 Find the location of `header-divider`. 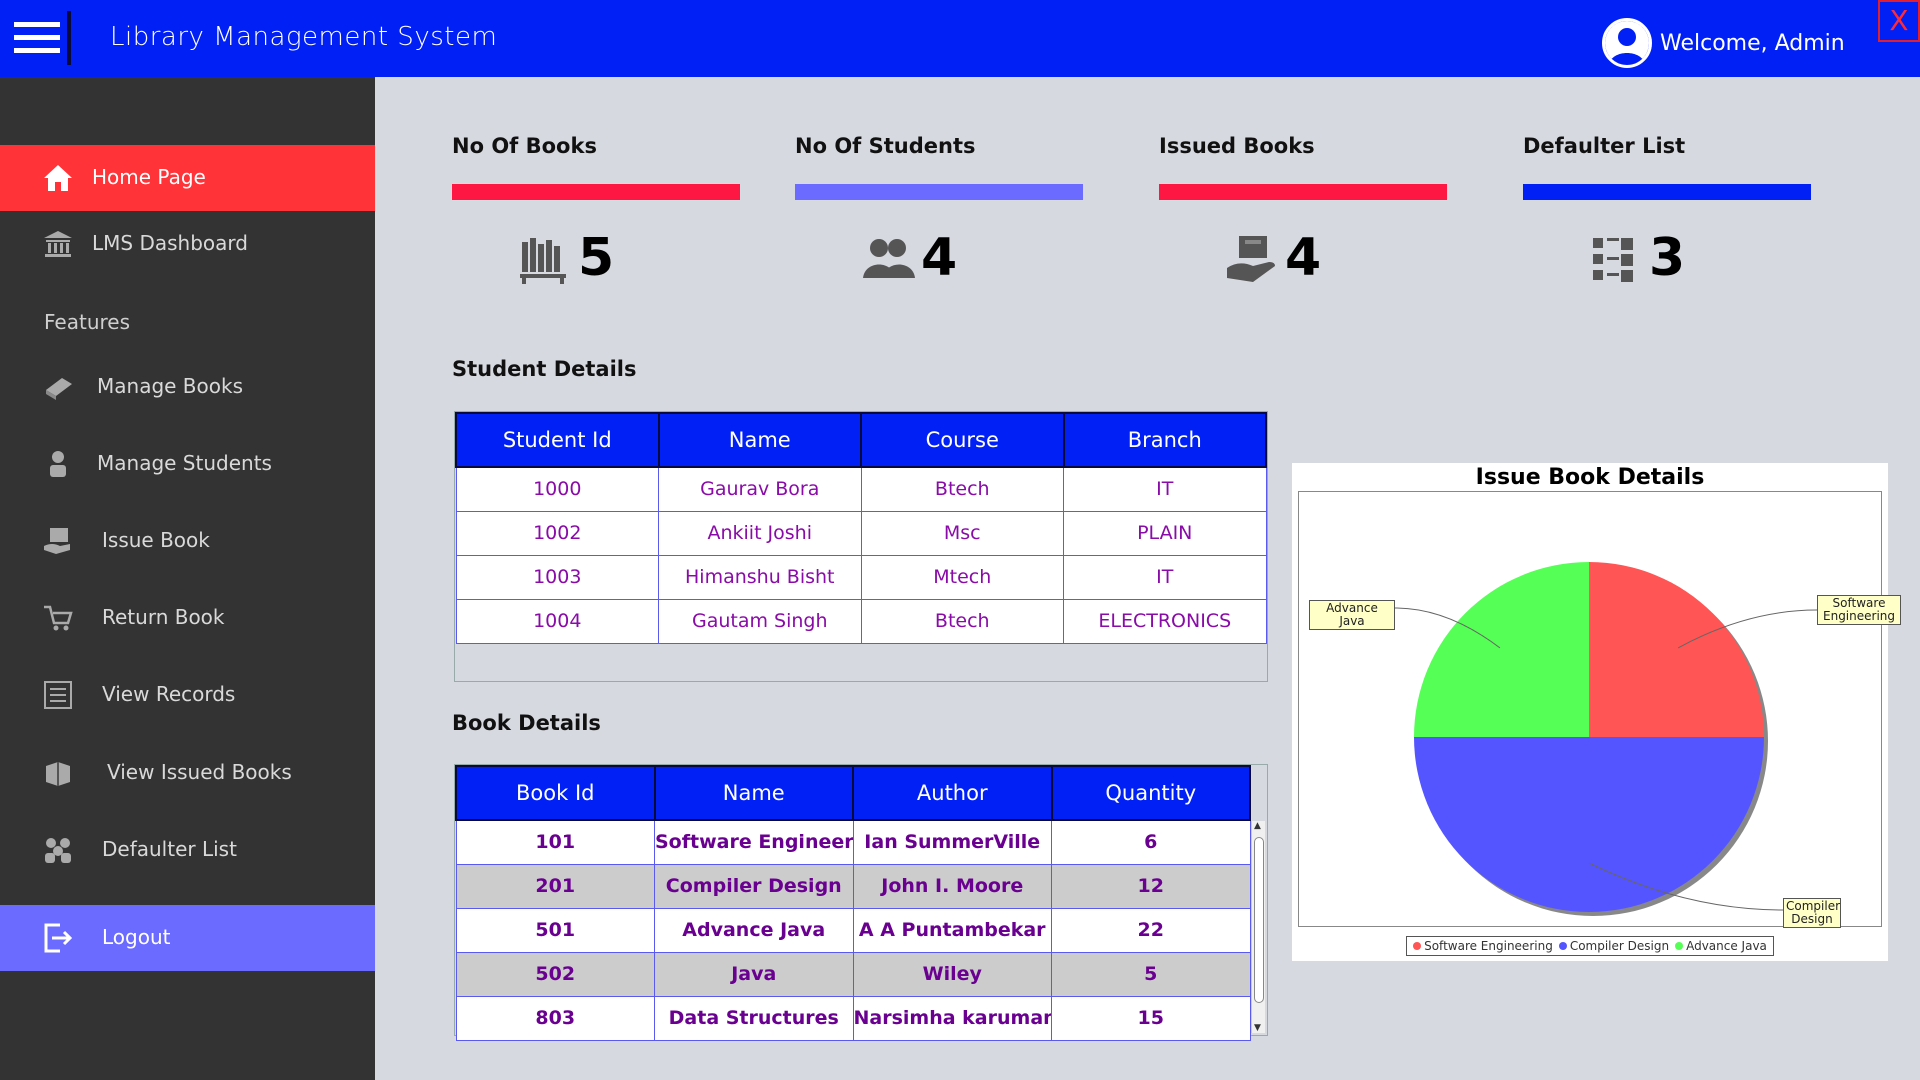

header-divider is located at coordinates (69, 38).